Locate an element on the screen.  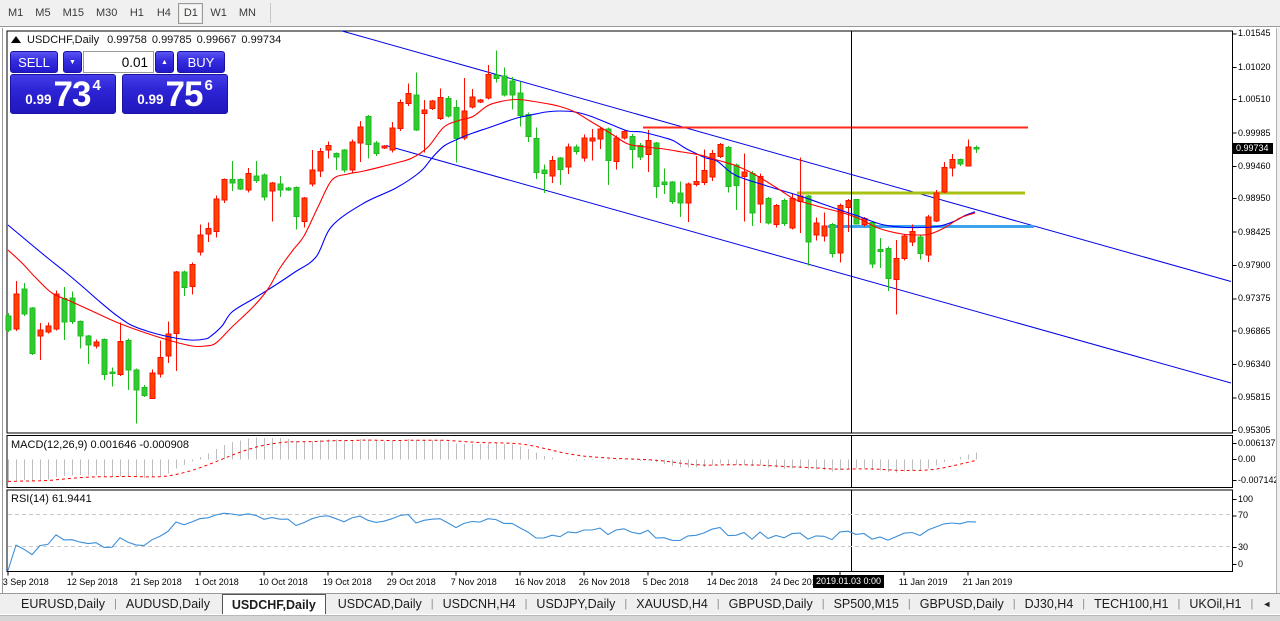
chart-tab-sp500-m15: SP500,M15 is located at coordinates (866, 604).